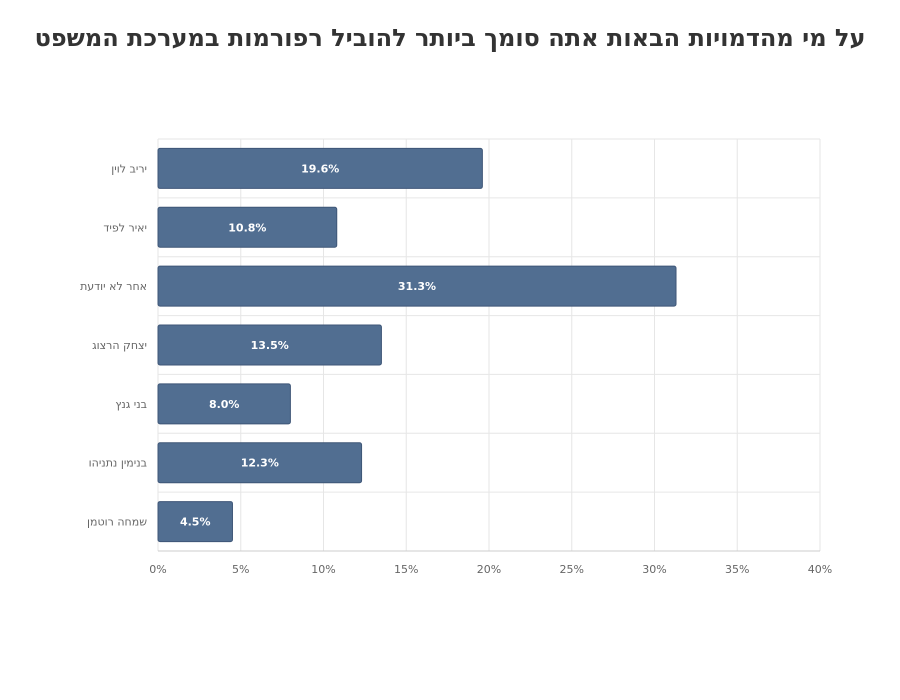 The width and height of the screenshot is (900, 700). What do you see at coordinates (572, 569) in the screenshot?
I see `x-tick-label: 25%` at bounding box center [572, 569].